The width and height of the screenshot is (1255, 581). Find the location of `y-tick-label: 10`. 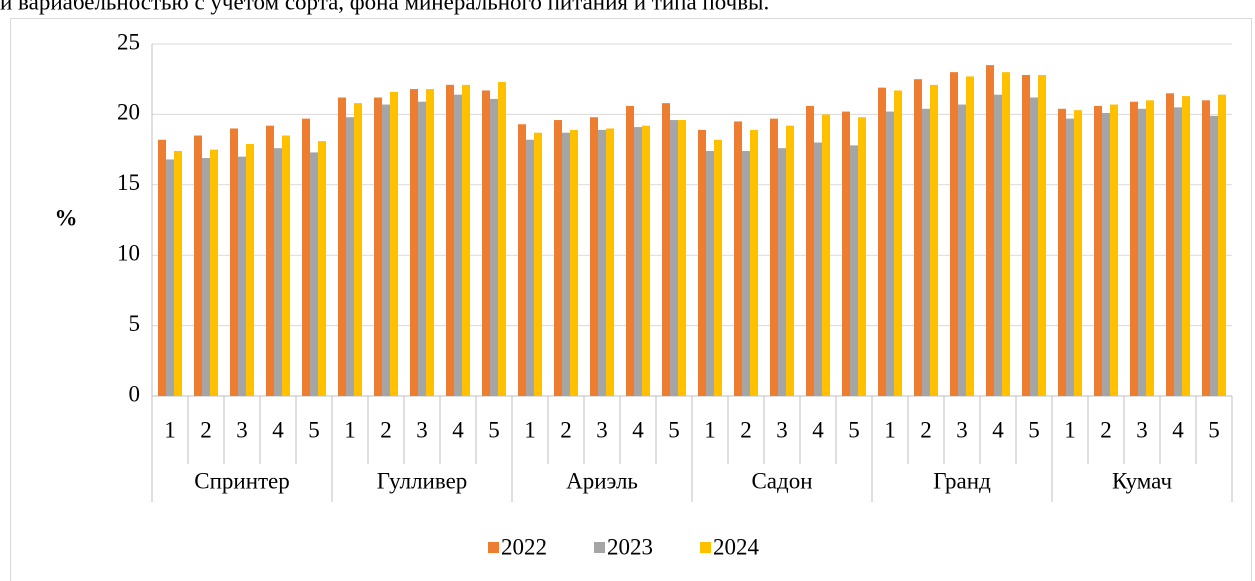

y-tick-label: 10 is located at coordinates (128, 252).